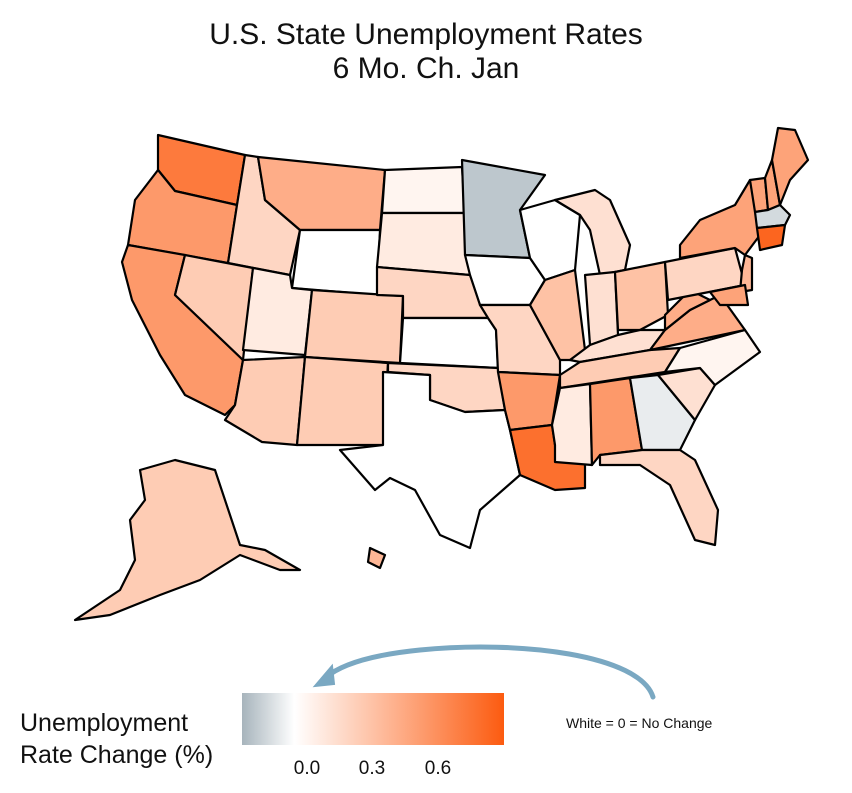 This screenshot has height=793, width=852. I want to click on note-arrow-icon, so click(489, 672).